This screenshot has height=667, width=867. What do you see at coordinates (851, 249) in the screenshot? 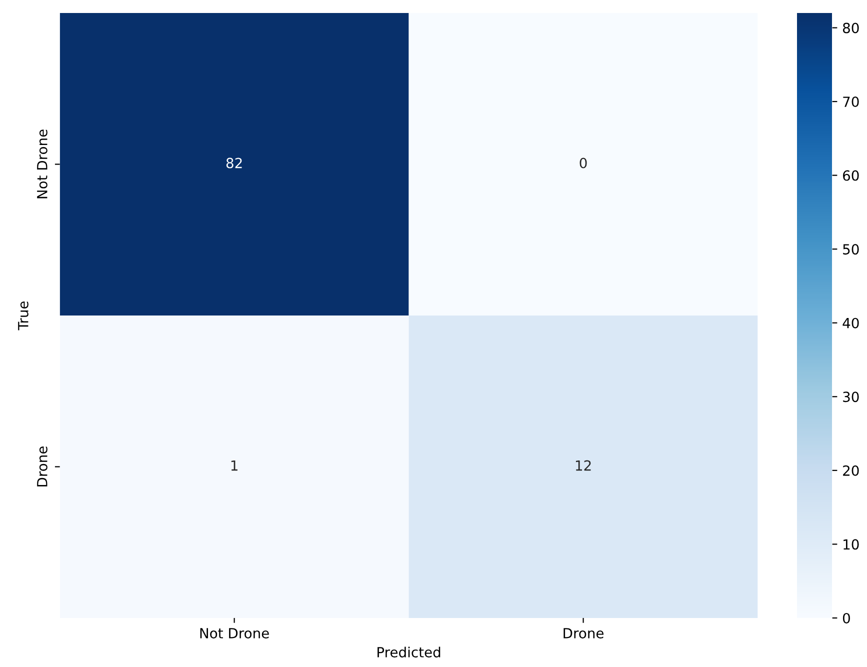
I see `color-bar-label: 50` at bounding box center [851, 249].